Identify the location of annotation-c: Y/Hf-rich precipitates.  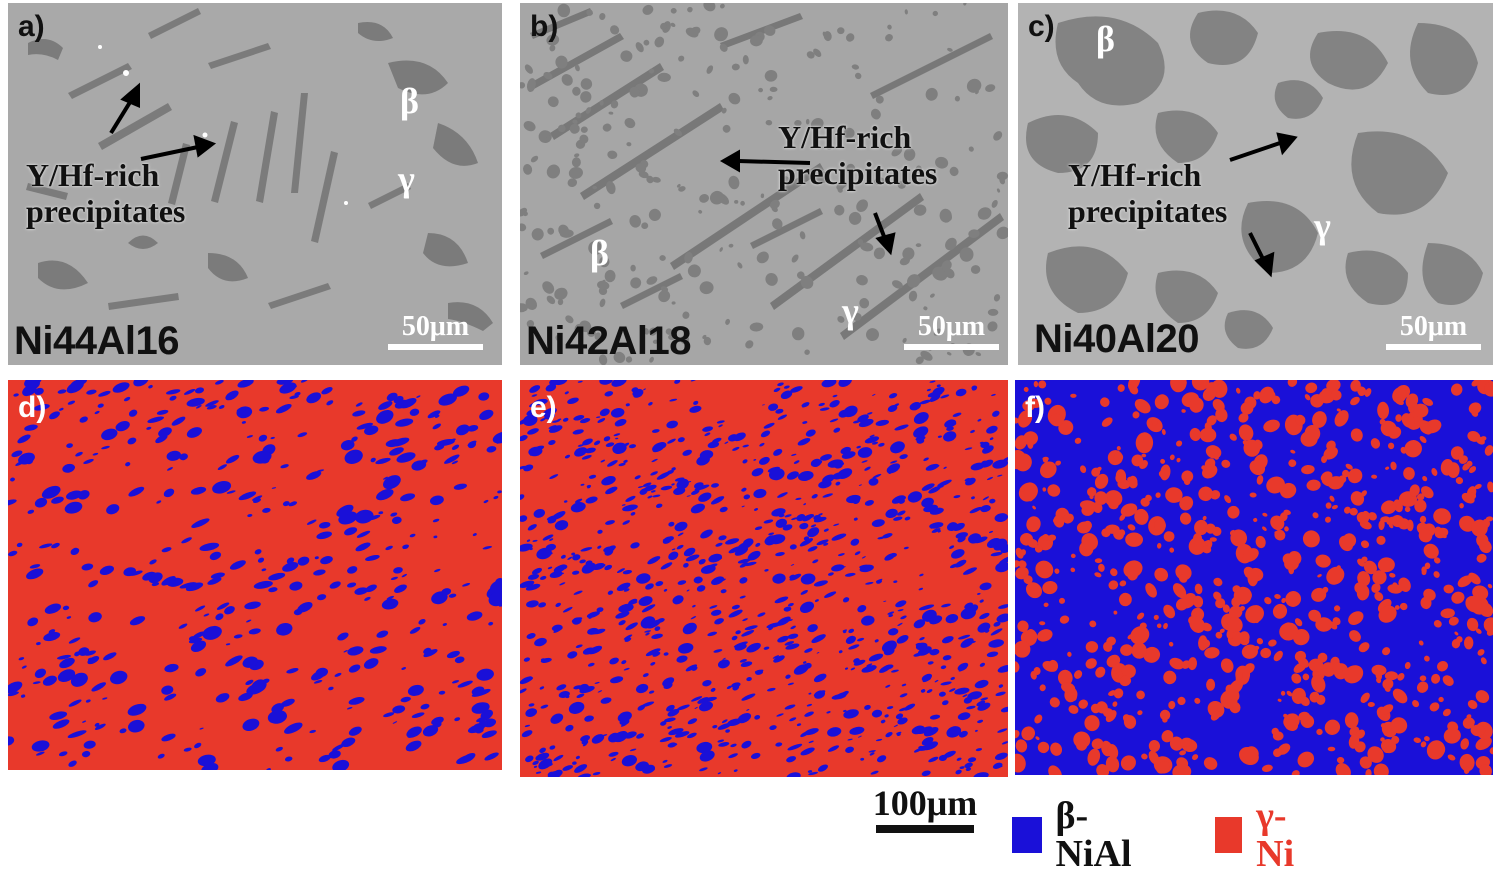
(1147, 193).